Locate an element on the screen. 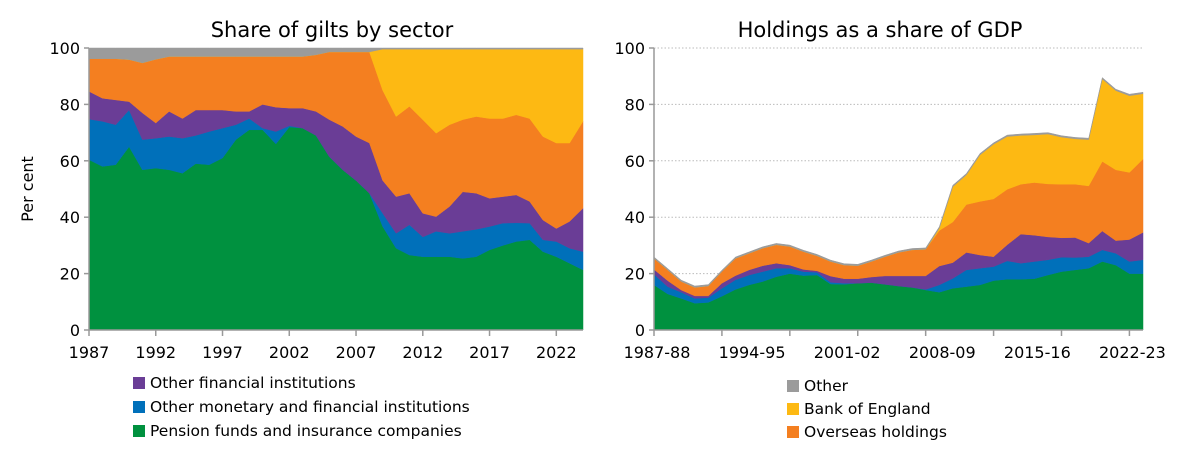 The height and width of the screenshot is (457, 1200). x-tick-label: 2008-09 is located at coordinates (942, 352).